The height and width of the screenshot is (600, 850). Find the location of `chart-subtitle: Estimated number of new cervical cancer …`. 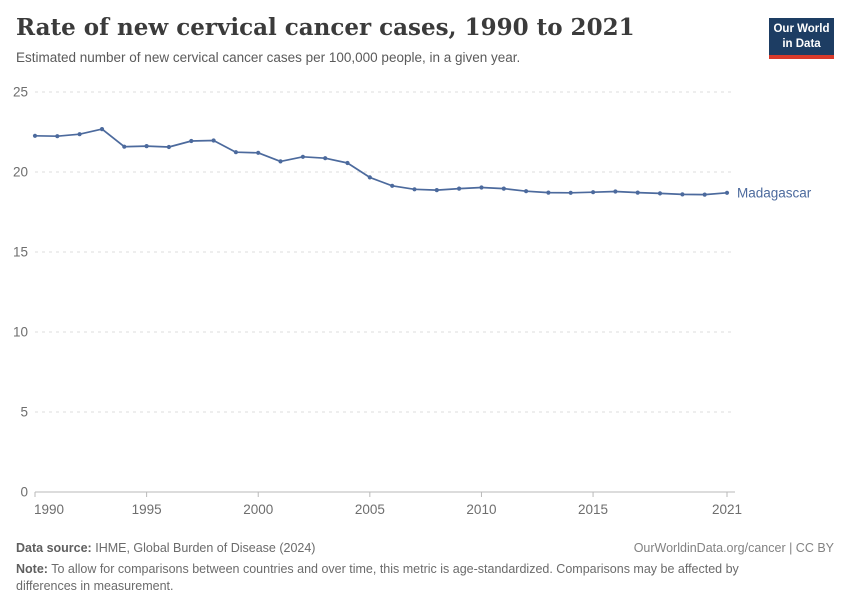

chart-subtitle: Estimated number of new cervical cancer … is located at coordinates (268, 57).